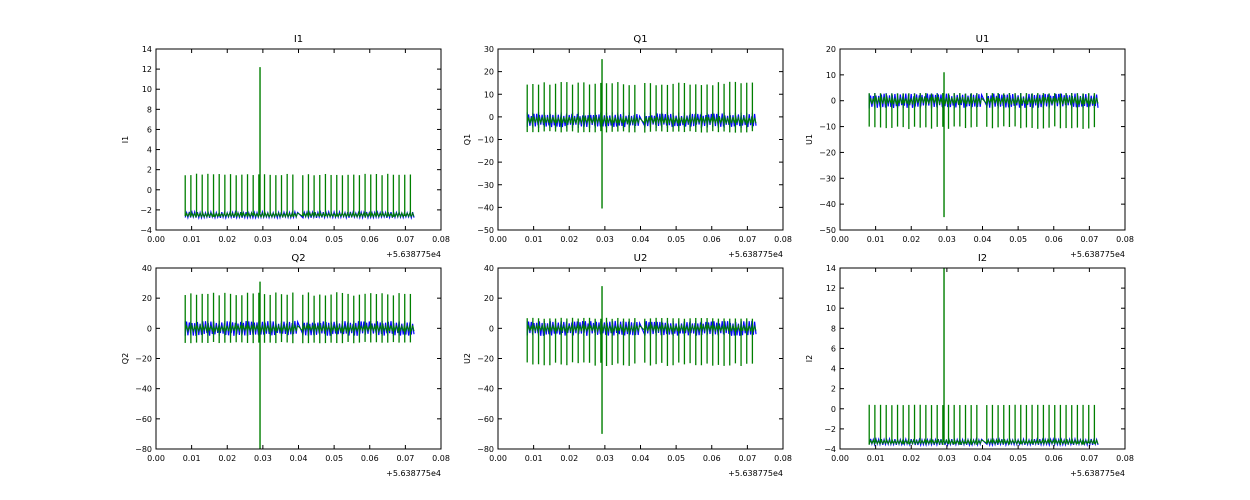 The width and height of the screenshot is (1250, 500). What do you see at coordinates (299, 215) in the screenshot?
I see `series-green-band` at bounding box center [299, 215].